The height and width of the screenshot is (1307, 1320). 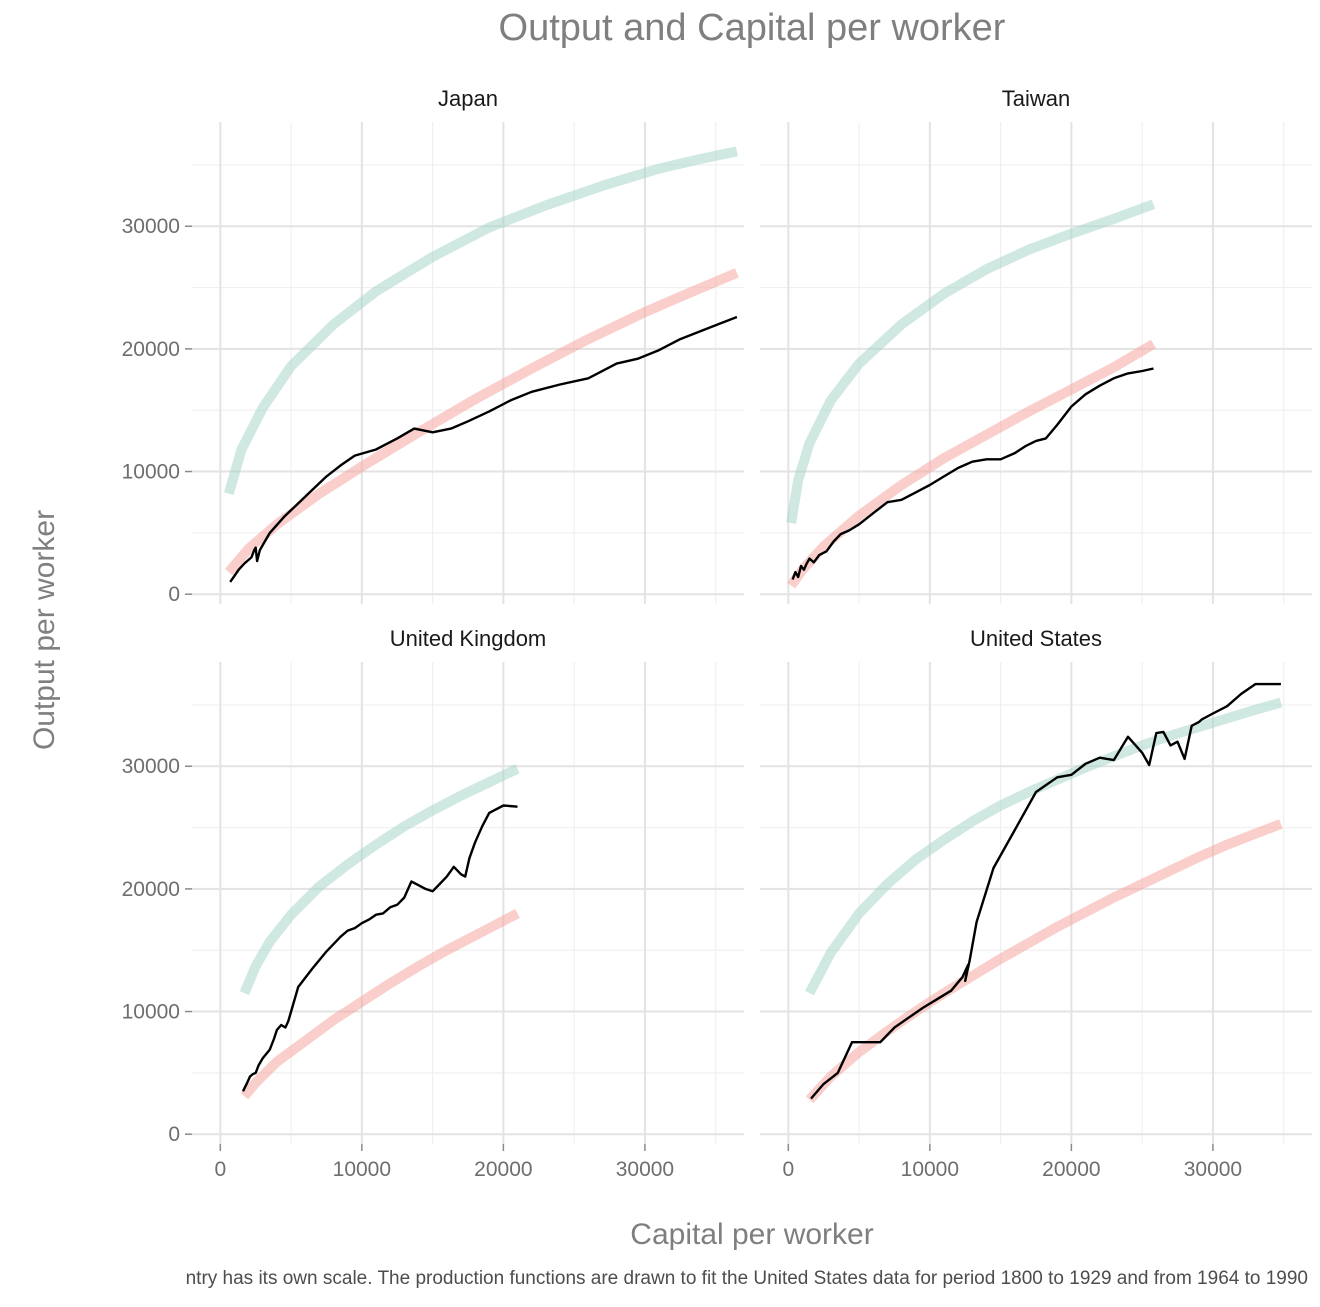 I want to click on series-fit-1800-1929-taiwan, so click(x=972, y=464).